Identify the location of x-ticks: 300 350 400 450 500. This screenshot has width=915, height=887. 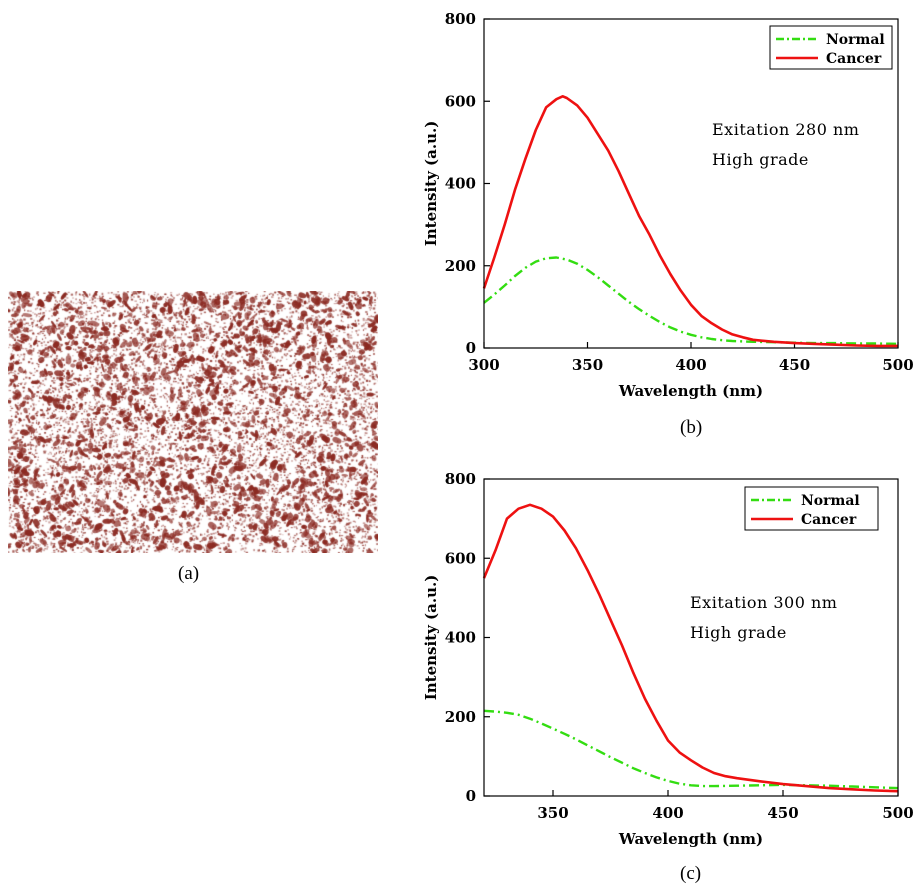
(691, 358).